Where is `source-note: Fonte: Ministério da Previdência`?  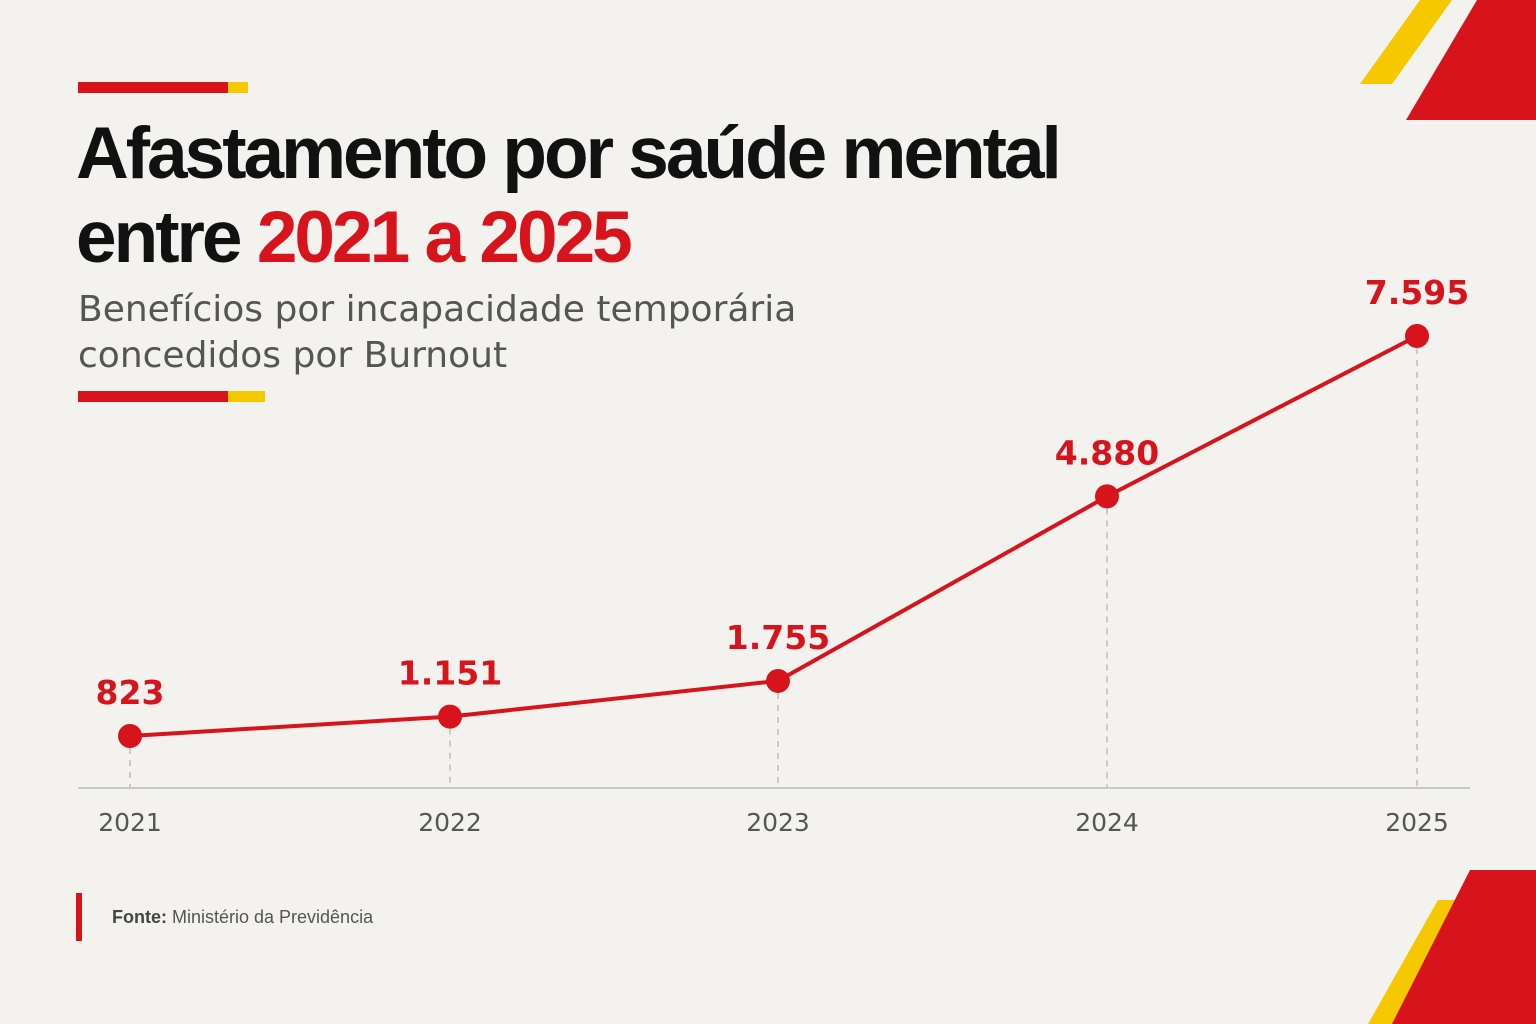 source-note: Fonte: Ministério da Previdência is located at coordinates (224, 917).